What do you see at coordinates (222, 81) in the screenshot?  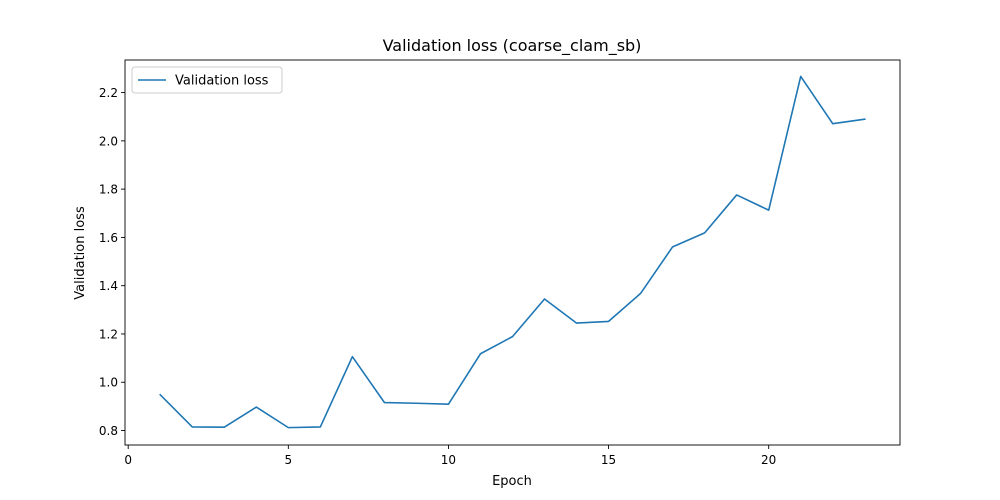 I see `legend-label: Validation loss` at bounding box center [222, 81].